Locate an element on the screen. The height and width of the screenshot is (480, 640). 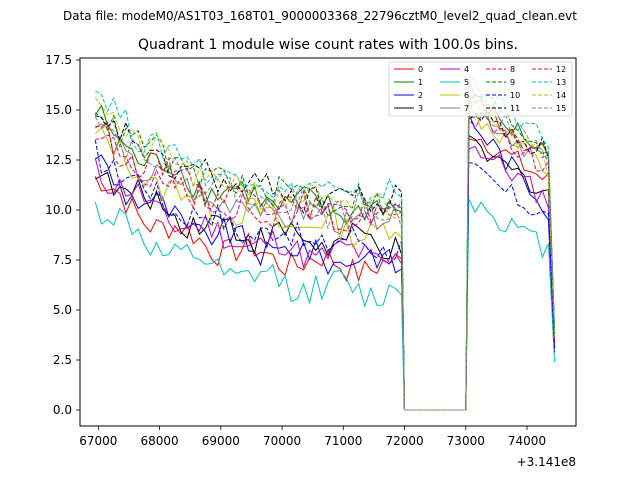
legend-label: 1 is located at coordinates (420, 82).